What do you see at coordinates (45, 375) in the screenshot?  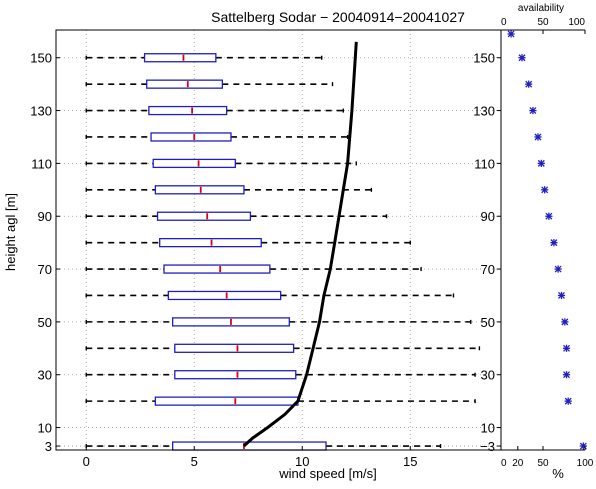 I see `y-tick-label-left: 30` at bounding box center [45, 375].